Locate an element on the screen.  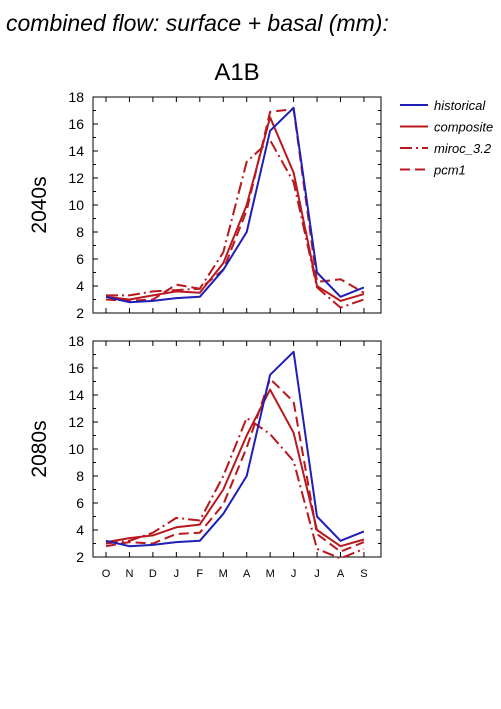
legend-label: composite is located at coordinates (463, 127).